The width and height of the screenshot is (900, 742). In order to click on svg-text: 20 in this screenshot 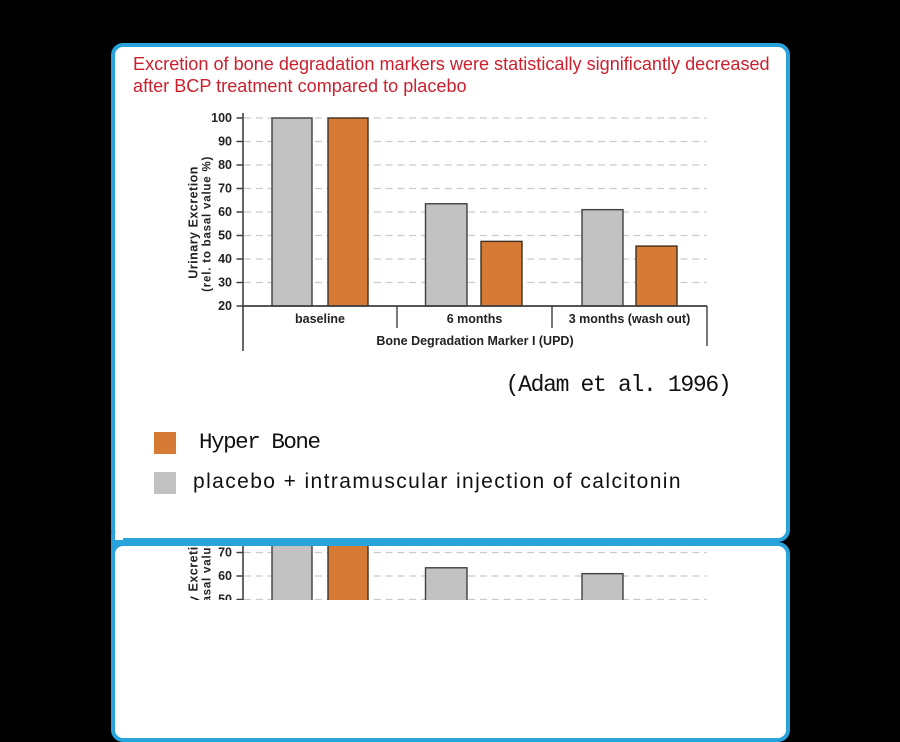, I will do `click(225, 306)`.